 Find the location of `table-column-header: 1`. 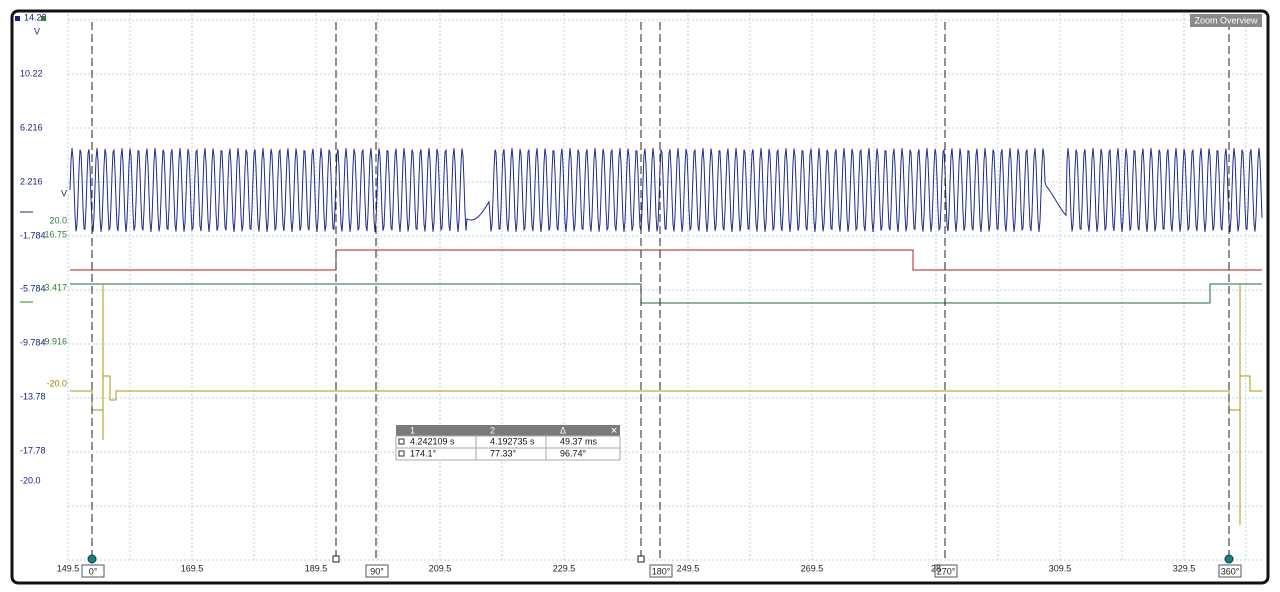

table-column-header: 1 is located at coordinates (412, 430).